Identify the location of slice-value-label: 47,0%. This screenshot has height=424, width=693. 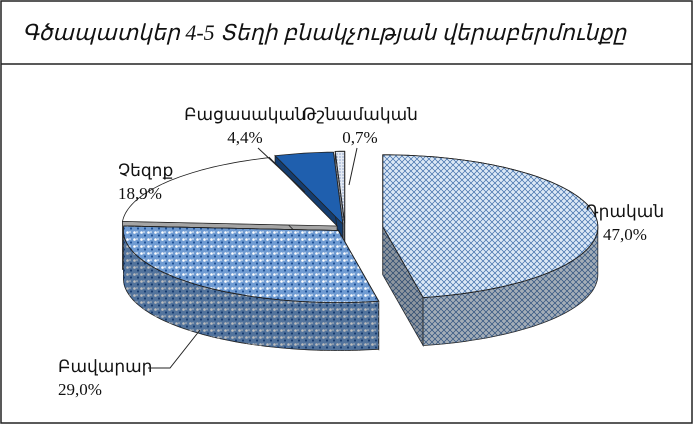
(625, 234).